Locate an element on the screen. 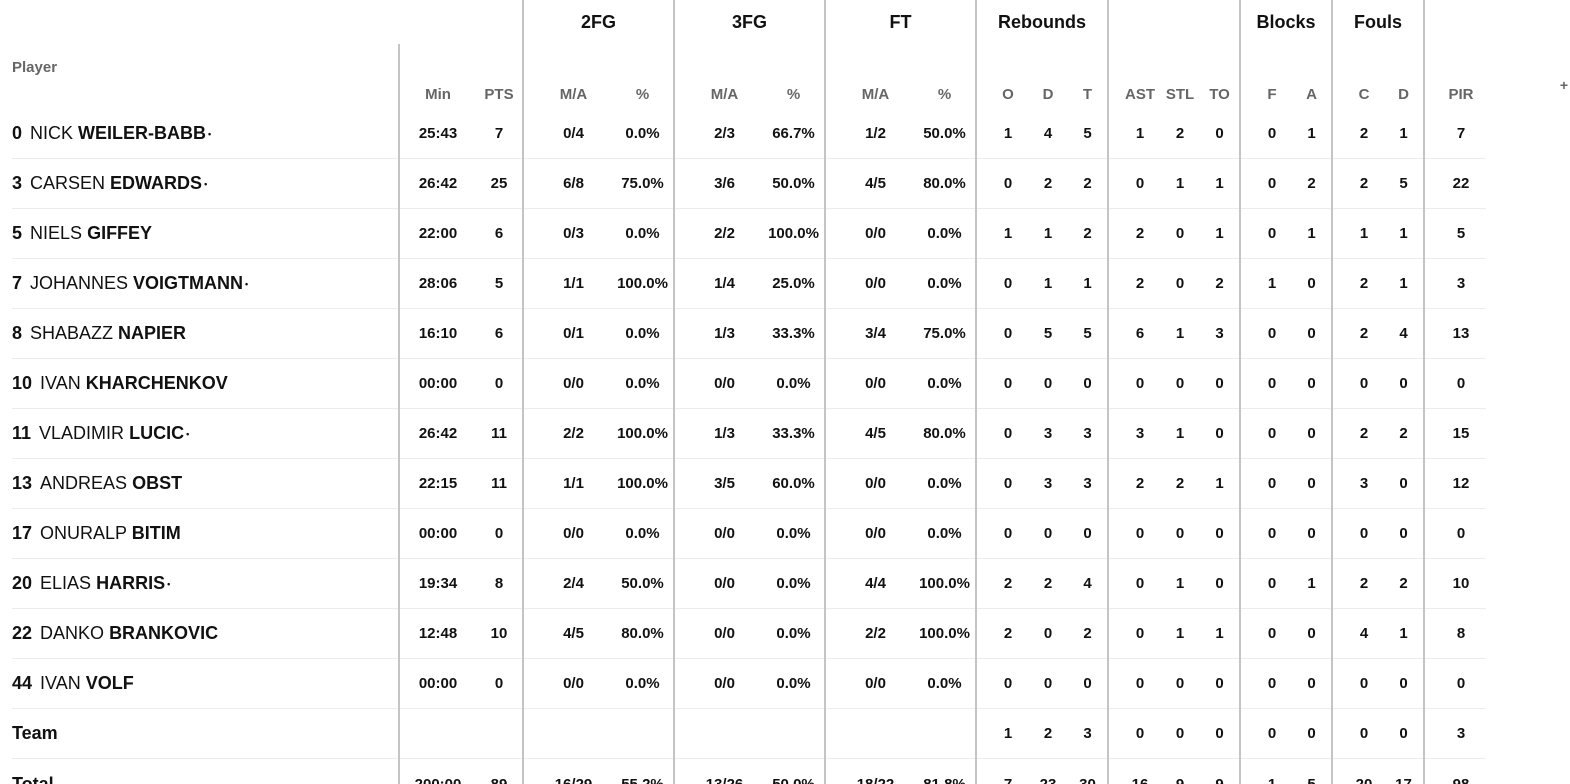  col-ast: AST is located at coordinates (1140, 94).